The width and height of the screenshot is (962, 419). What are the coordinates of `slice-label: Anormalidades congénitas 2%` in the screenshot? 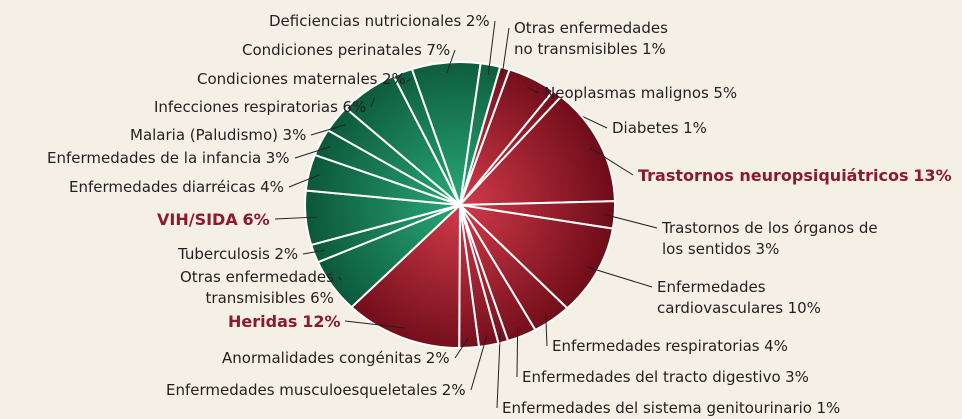 It's located at (336, 358).